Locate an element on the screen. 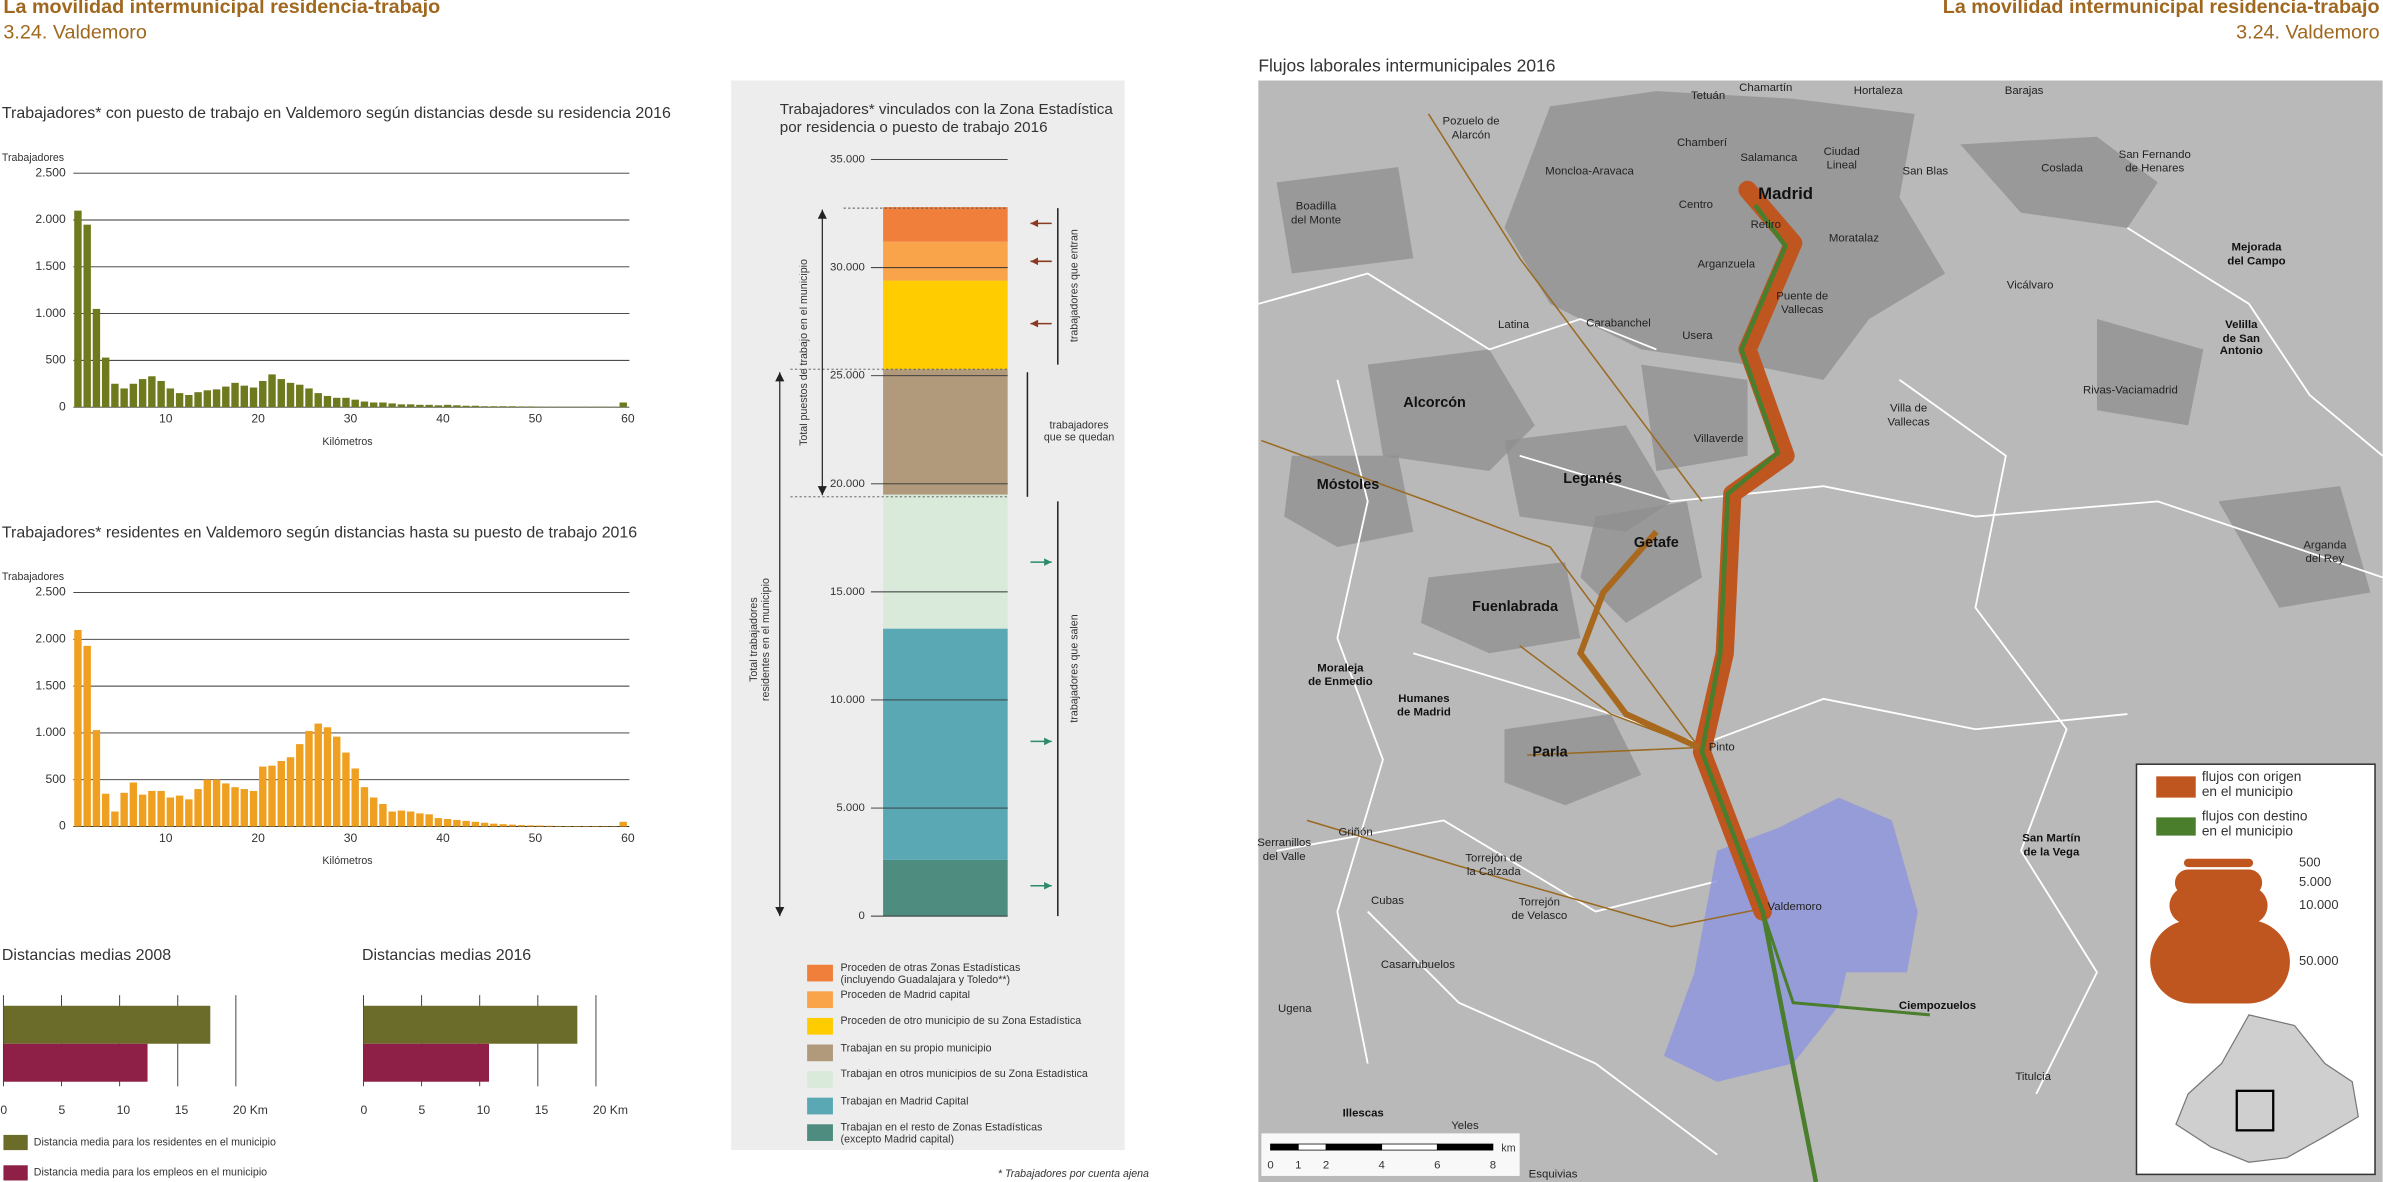  map-label: Griñón is located at coordinates (1355, 832).